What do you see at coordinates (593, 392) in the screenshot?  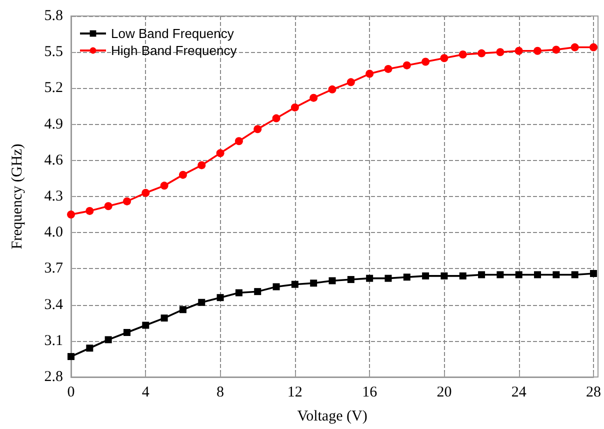 I see `x-tick-label: 28` at bounding box center [593, 392].